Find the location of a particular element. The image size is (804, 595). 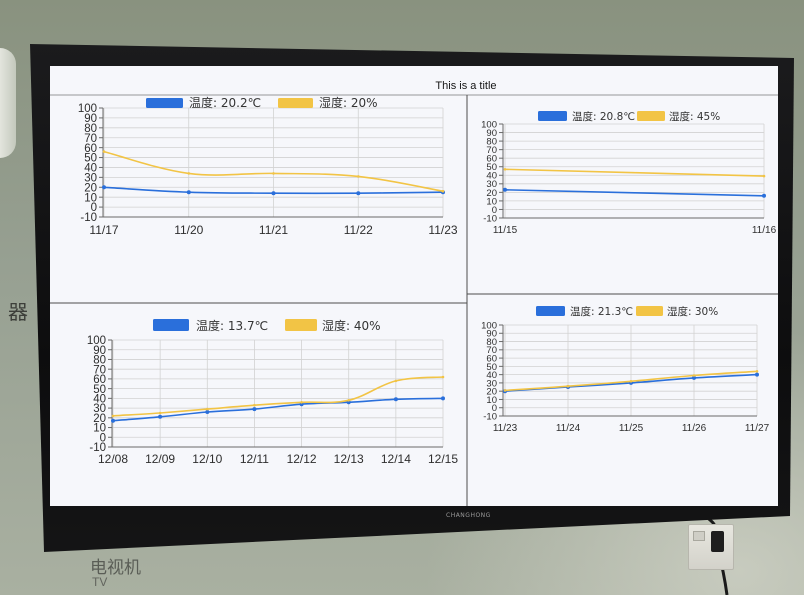

legend-label-temperature: 温度: 13.7℃ is located at coordinates (232, 325).